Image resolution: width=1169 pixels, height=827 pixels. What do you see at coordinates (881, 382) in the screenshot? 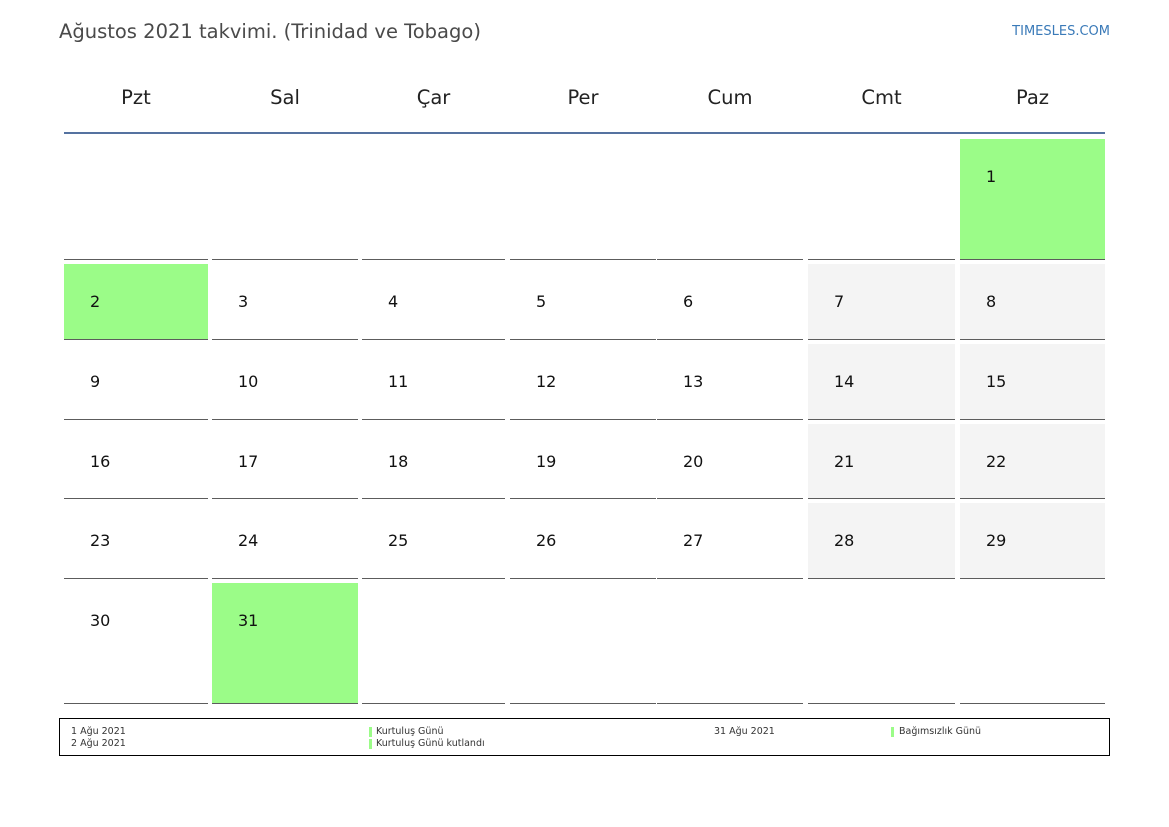
I see `day-cell: 14` at bounding box center [881, 382].